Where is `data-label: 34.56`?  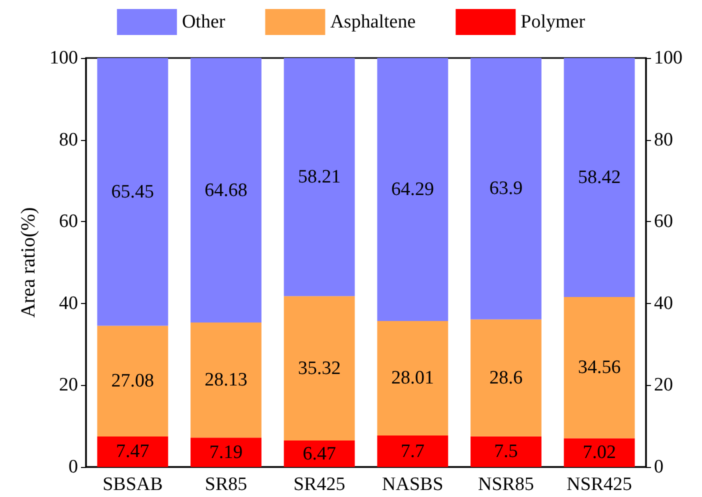 data-label: 34.56 is located at coordinates (599, 367).